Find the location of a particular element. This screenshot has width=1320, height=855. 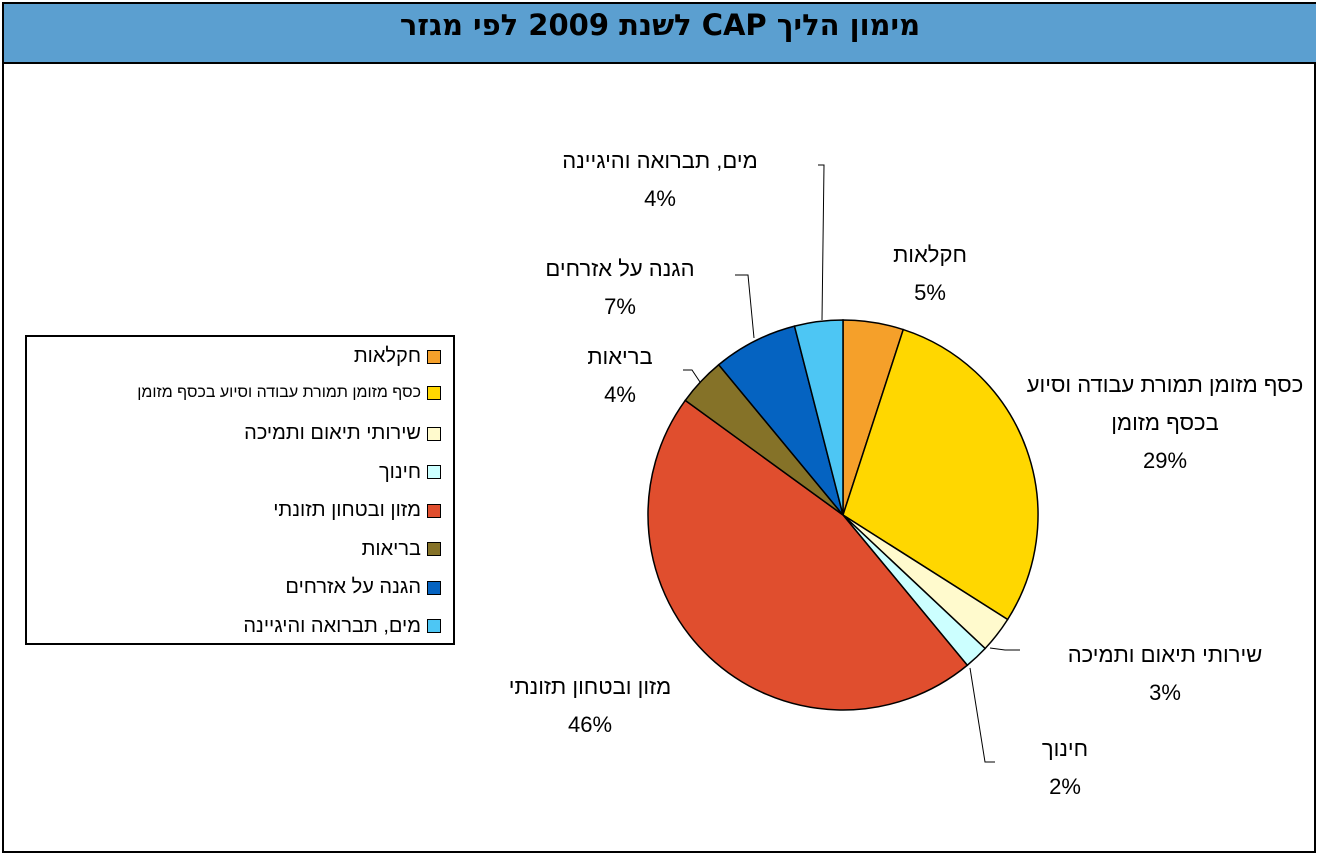

chart-title: מימון הליך CAP לשנת 2009 לפי מגזר is located at coordinates (660, 25).